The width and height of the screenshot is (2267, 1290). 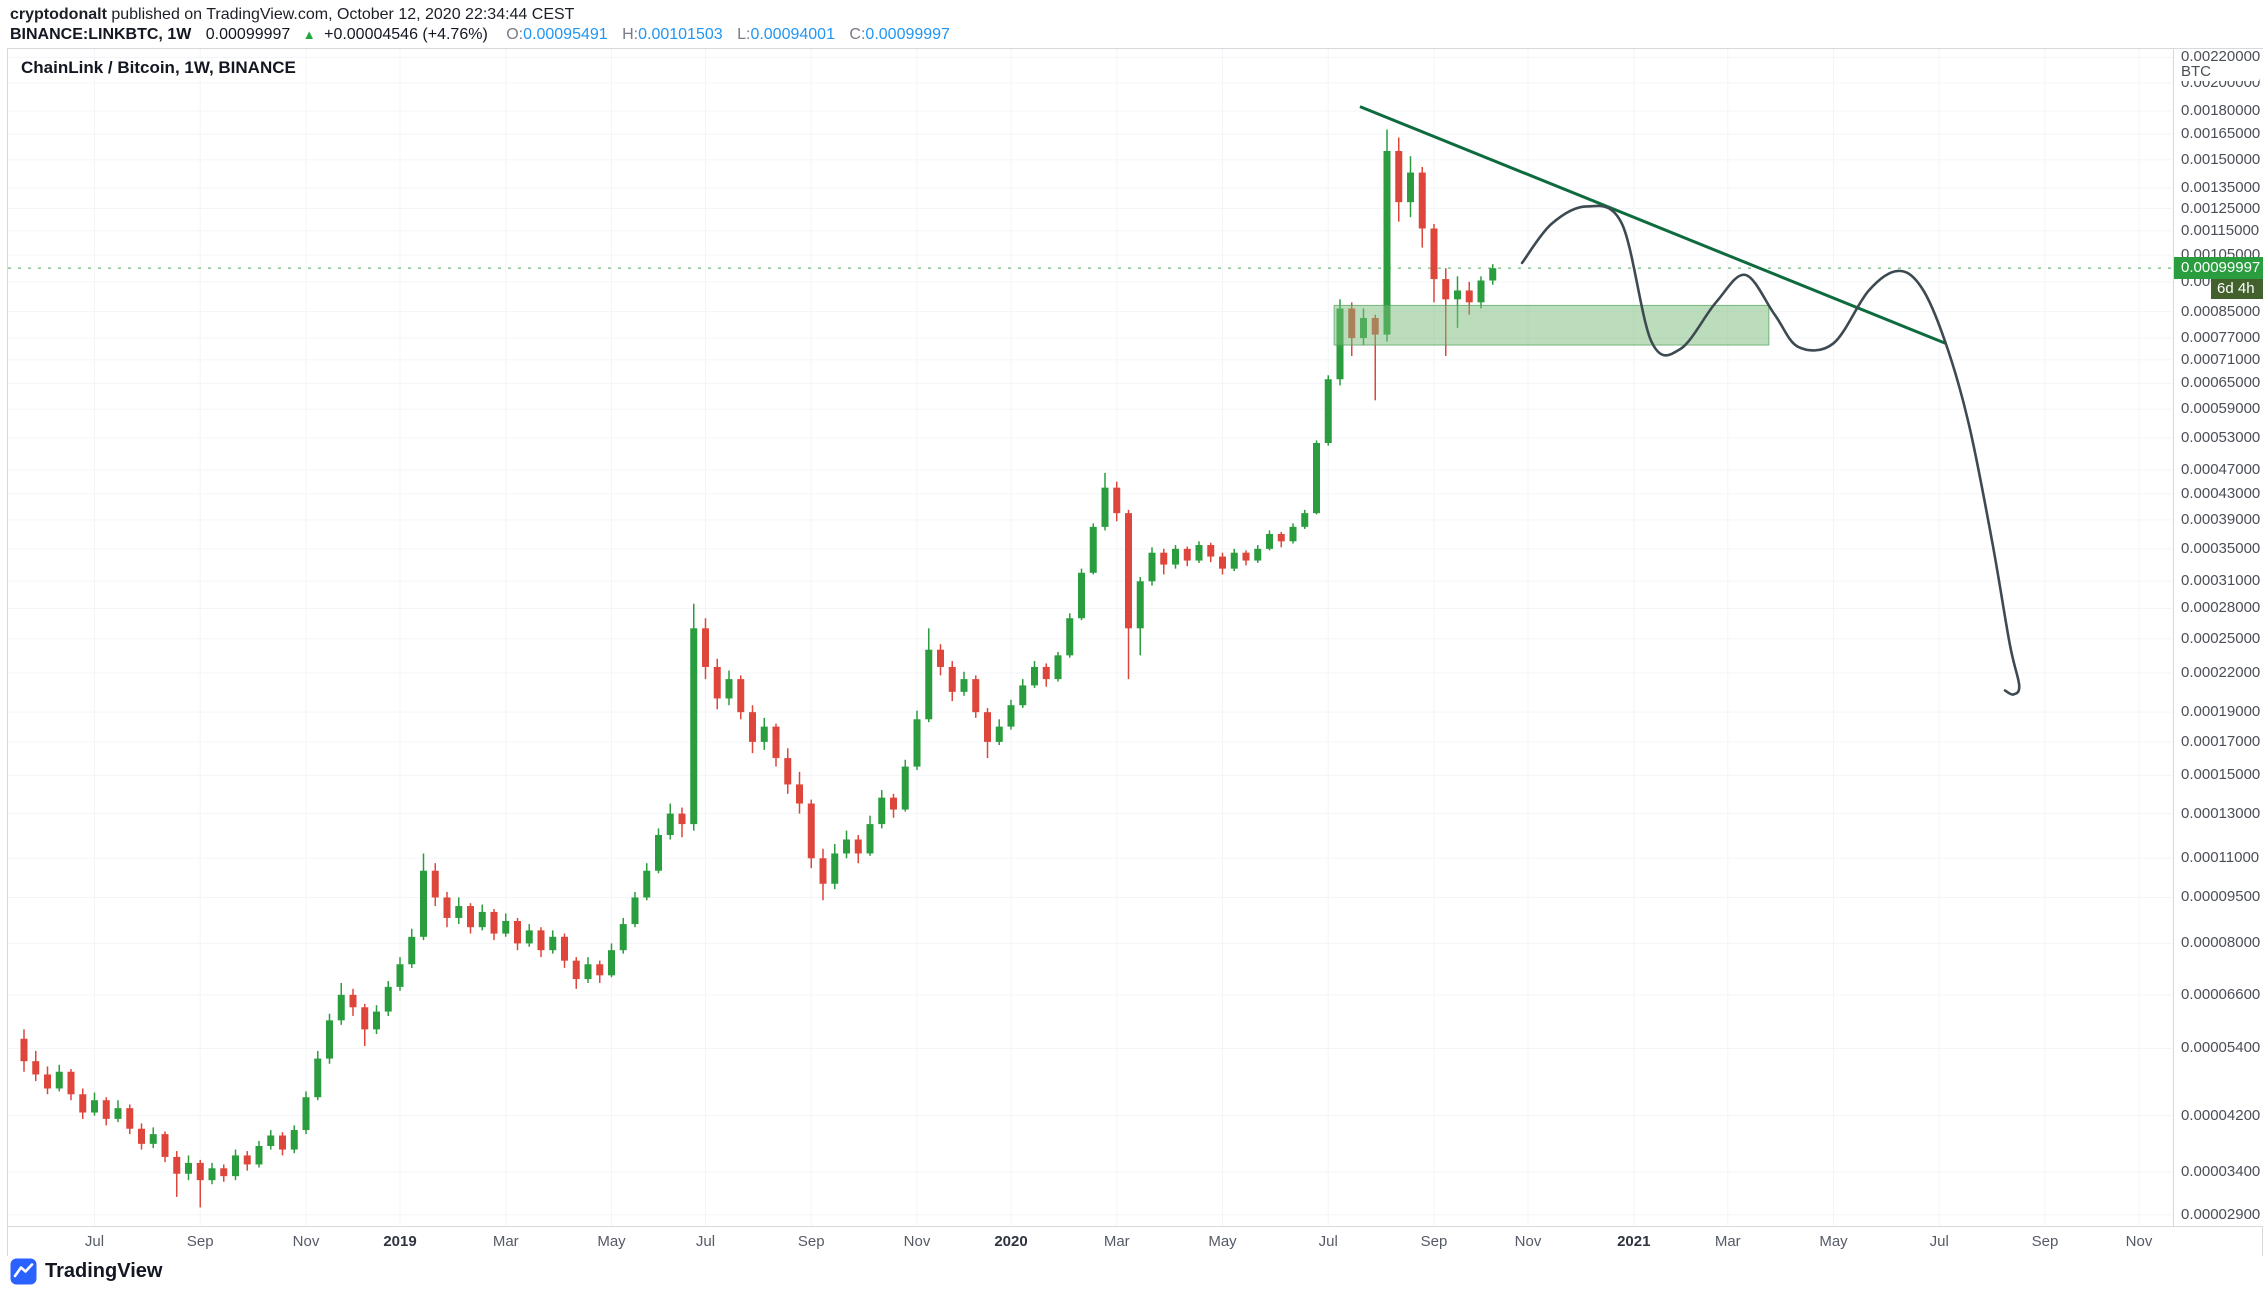 I want to click on price-tick-label: 0.00180000, so click(x=2221, y=111).